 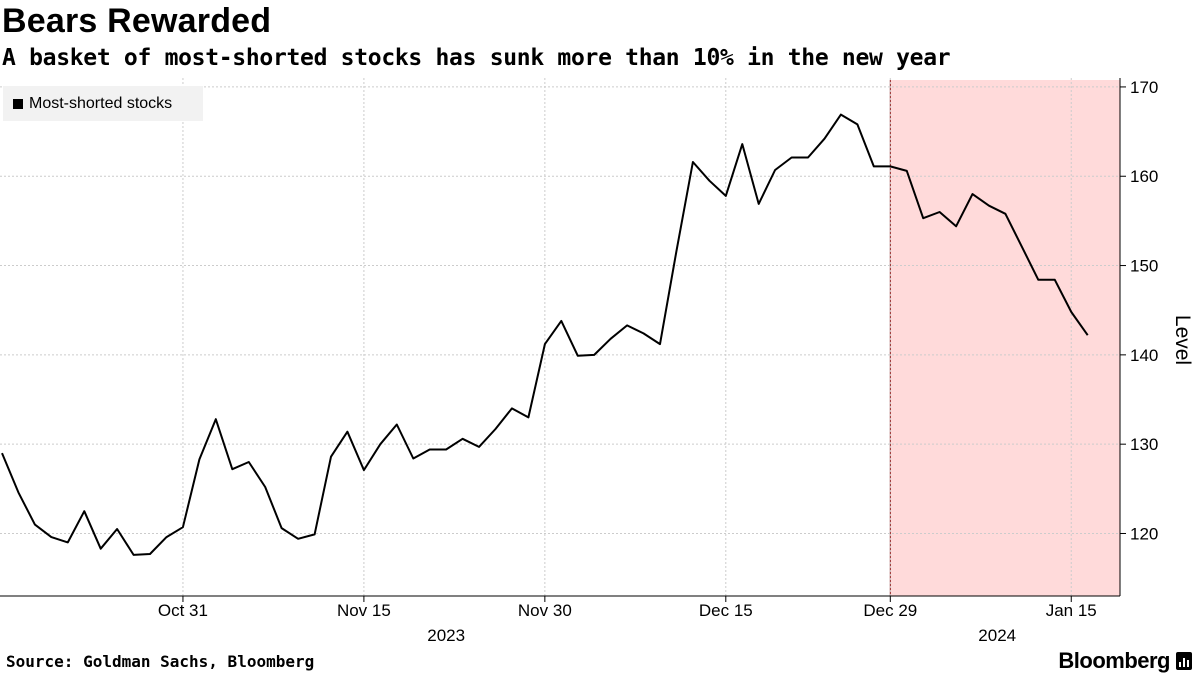 I want to click on y-tick-label: 170, so click(x=1144, y=87).